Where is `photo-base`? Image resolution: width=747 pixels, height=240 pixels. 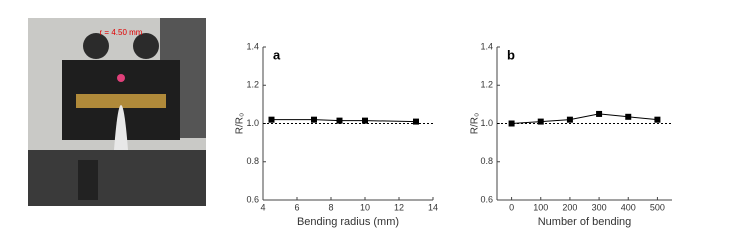
photo-base is located at coordinates (117, 178).